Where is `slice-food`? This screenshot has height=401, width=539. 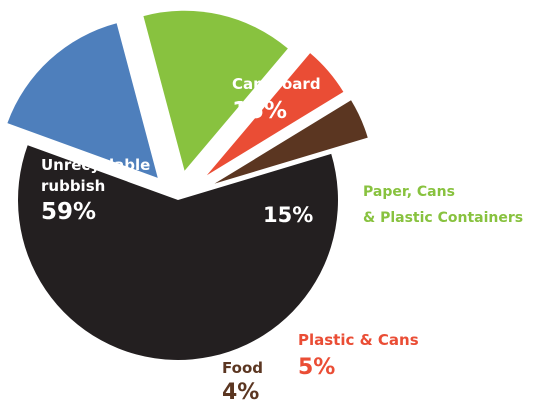 slice-food is located at coordinates (291, 142).